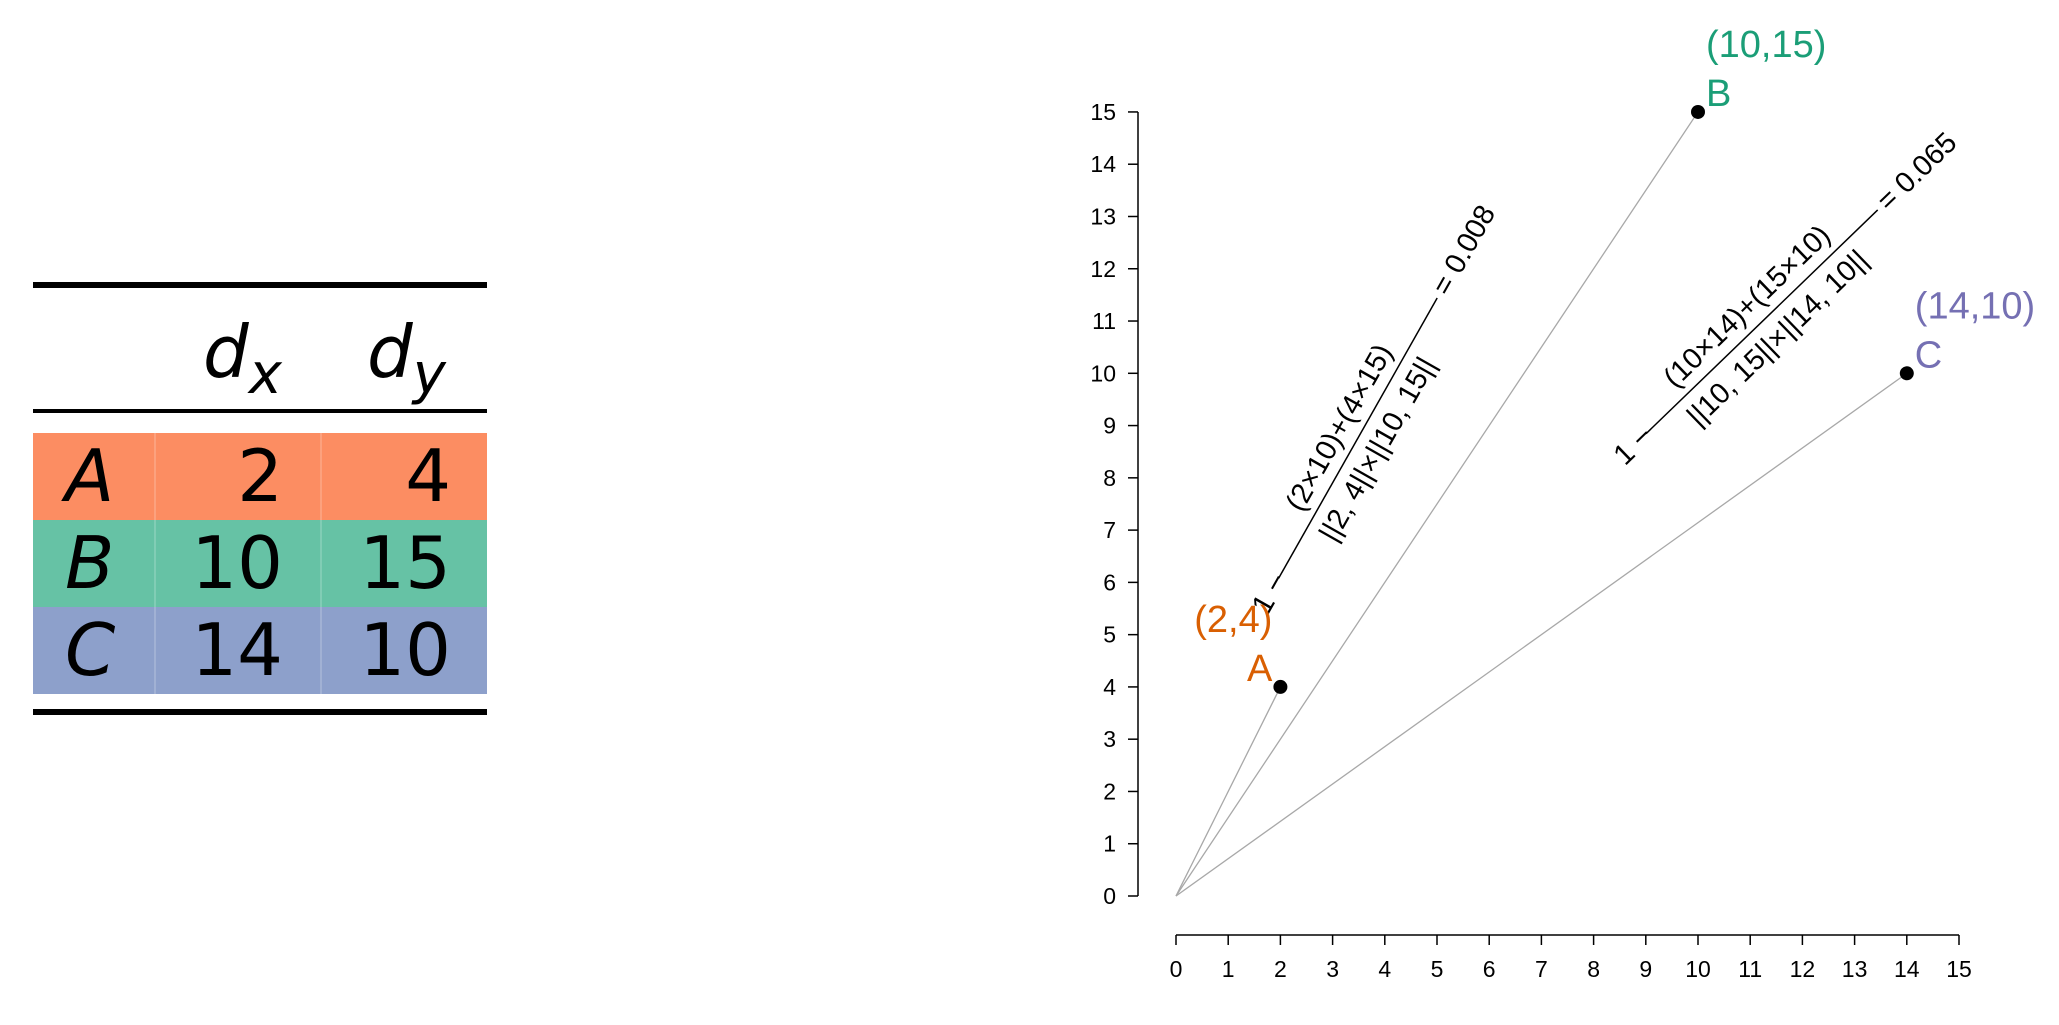  What do you see at coordinates (405, 563) in the screenshot?
I see `dy-value: 15` at bounding box center [405, 563].